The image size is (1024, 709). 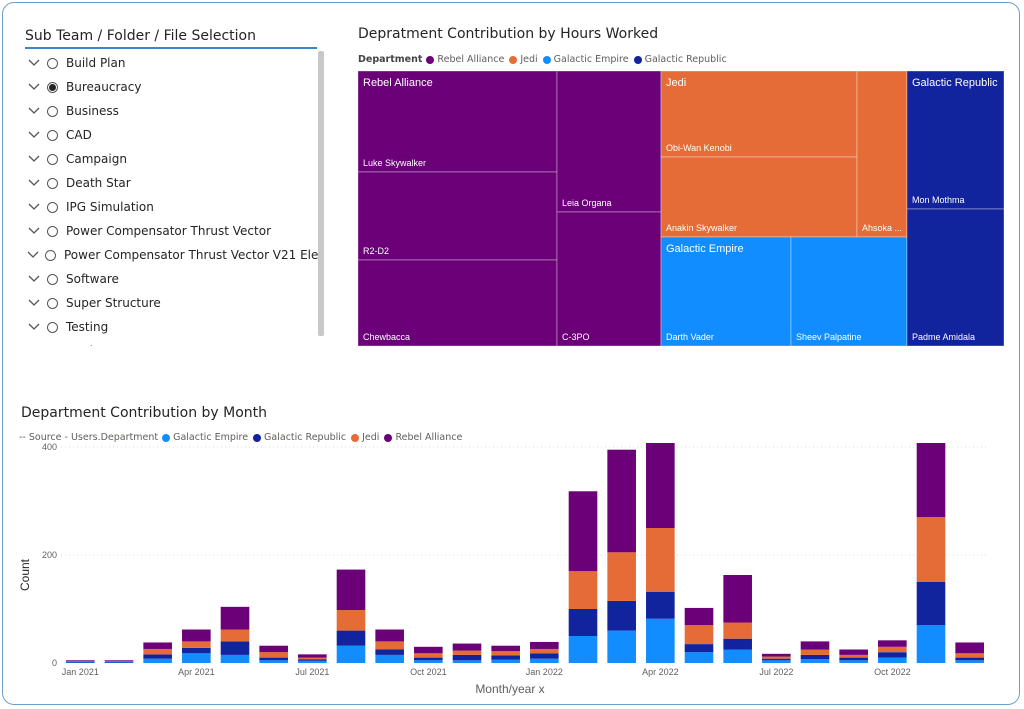 What do you see at coordinates (509, 689) in the screenshot?
I see `x-axis-title: Month/year x` at bounding box center [509, 689].